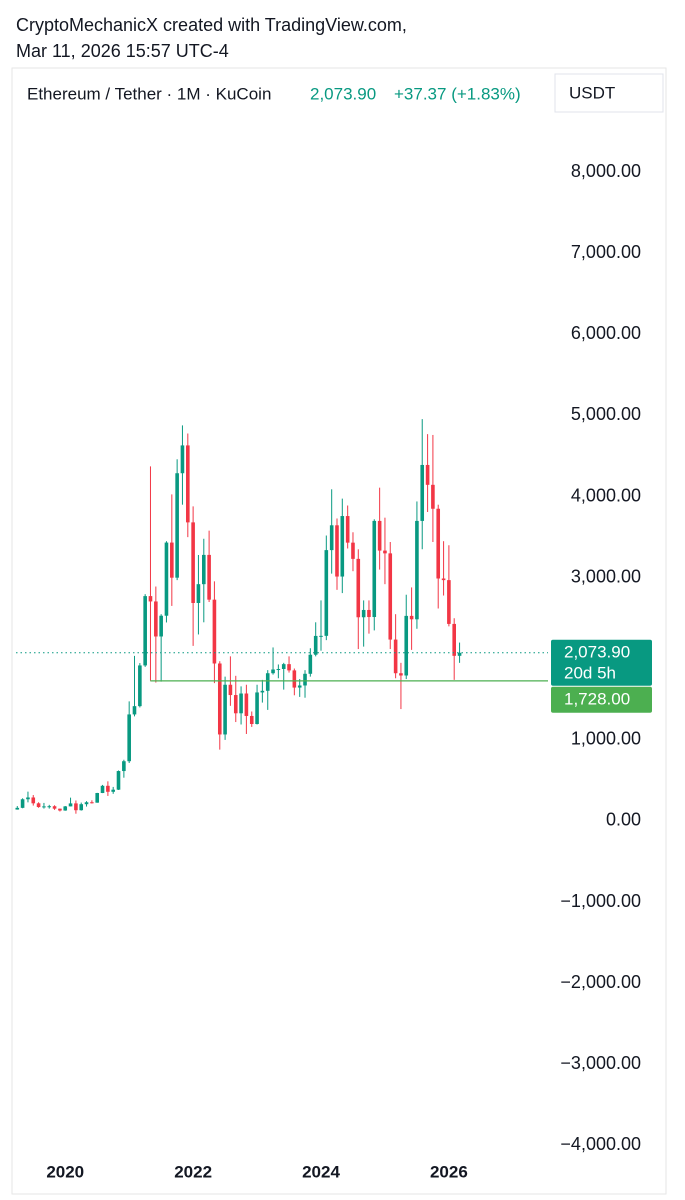 The image size is (685, 1200). I want to click on x-tick-label: 2026, so click(449, 1171).